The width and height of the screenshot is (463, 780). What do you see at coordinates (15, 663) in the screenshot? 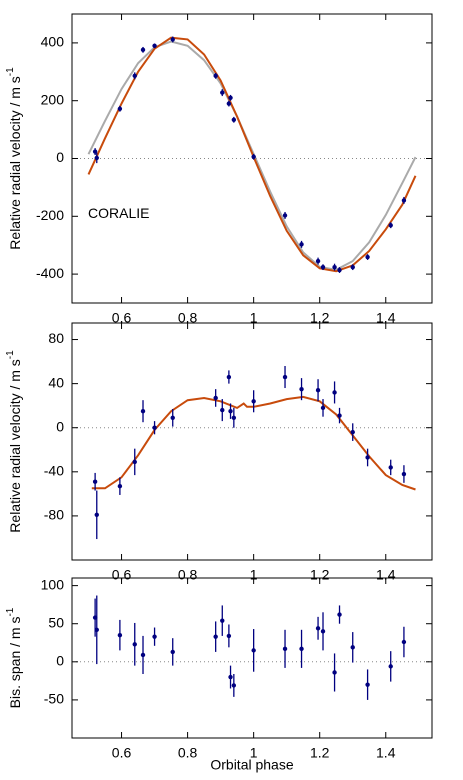
I see `y-axis-label-text: Bis. span / m s` at bounding box center [15, 663].